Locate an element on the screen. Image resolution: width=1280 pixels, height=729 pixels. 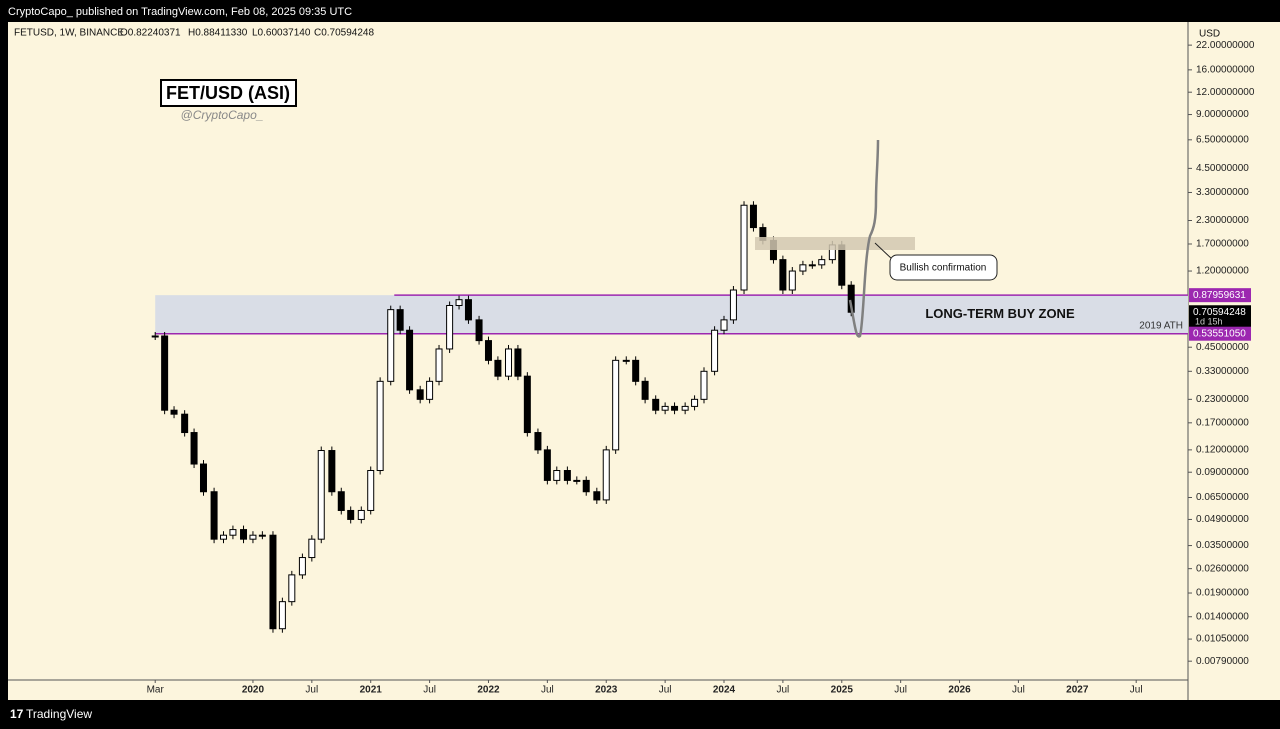
y-tick-label: 0.01400000 is located at coordinates (1222, 616).